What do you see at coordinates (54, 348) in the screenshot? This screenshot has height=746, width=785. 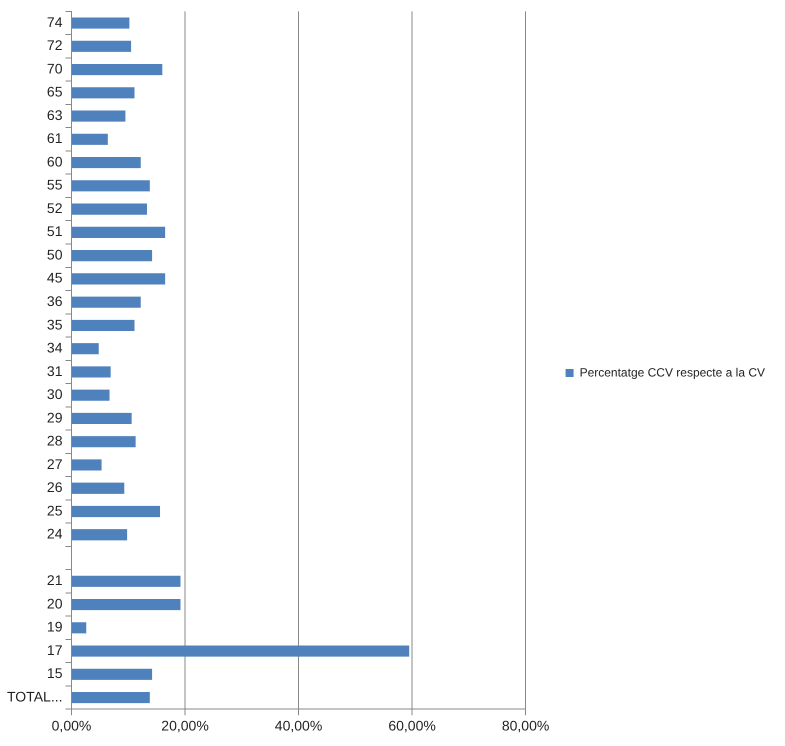 I see `y-tick-label: 34` at bounding box center [54, 348].